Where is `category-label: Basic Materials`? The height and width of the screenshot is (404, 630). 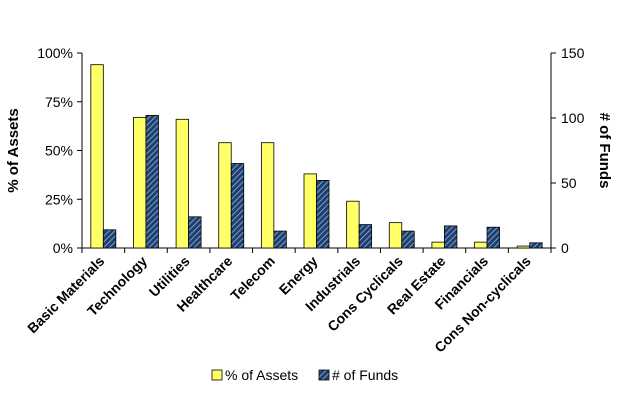
category-label: Basic Materials is located at coordinates (66, 295).